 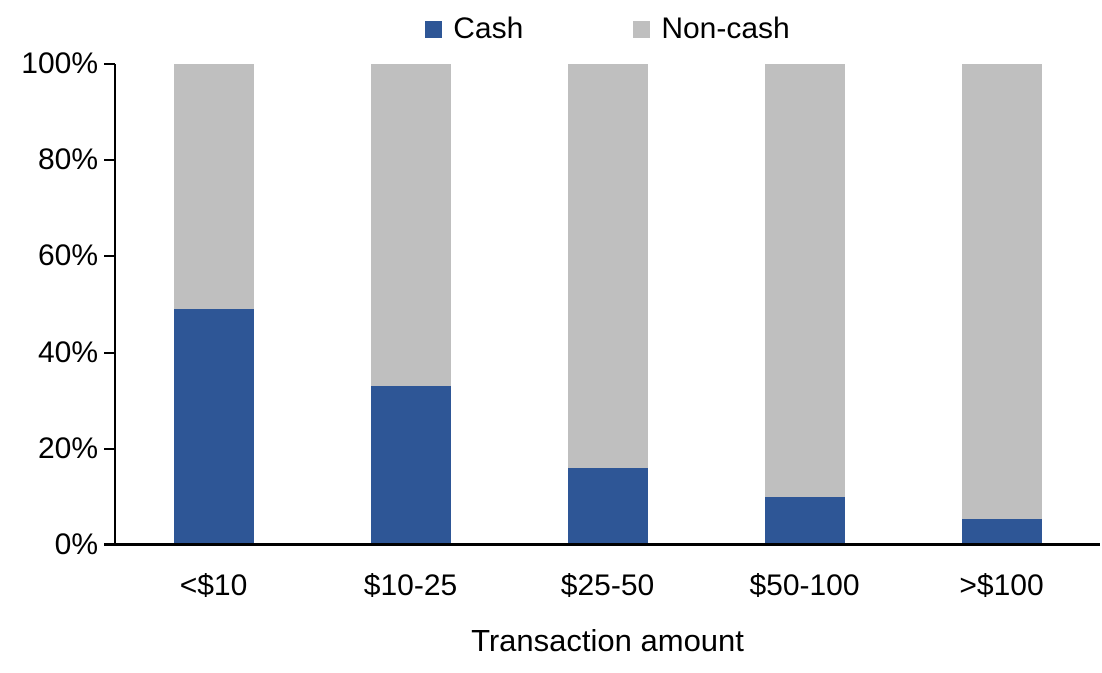 I want to click on y-axis-tick-label: 100%, so click(x=59, y=63).